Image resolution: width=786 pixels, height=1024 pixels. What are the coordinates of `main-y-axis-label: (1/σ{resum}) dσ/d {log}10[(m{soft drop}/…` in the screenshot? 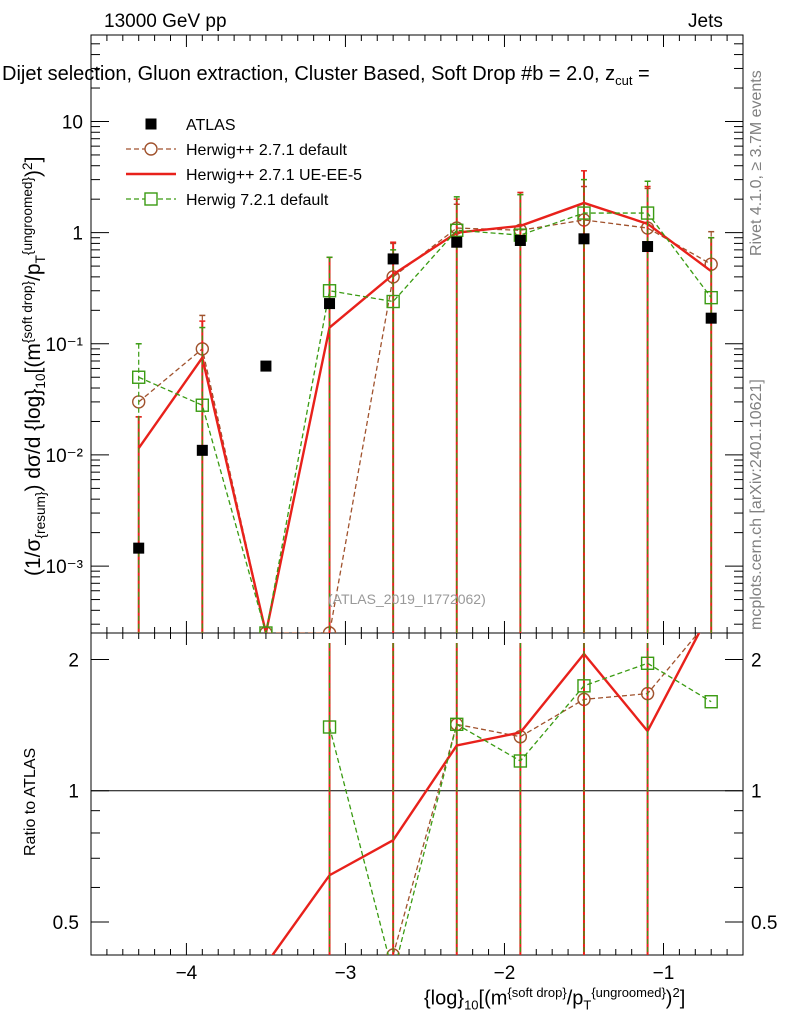 It's located at (34, 366).